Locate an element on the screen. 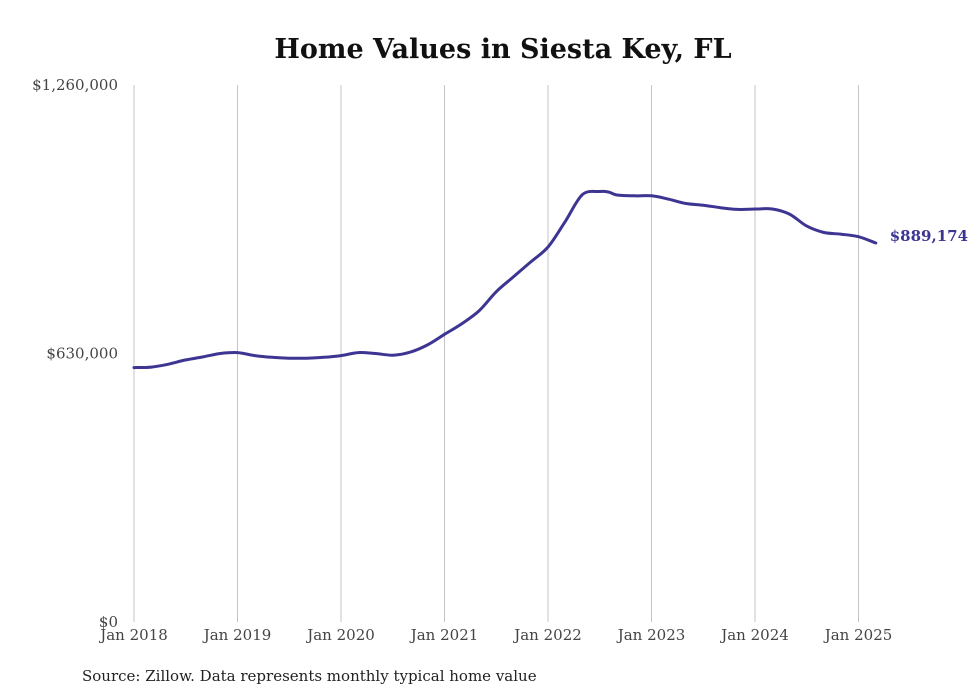 This screenshot has height=699, width=980. y-tick-label: $630,000 is located at coordinates (82, 354).